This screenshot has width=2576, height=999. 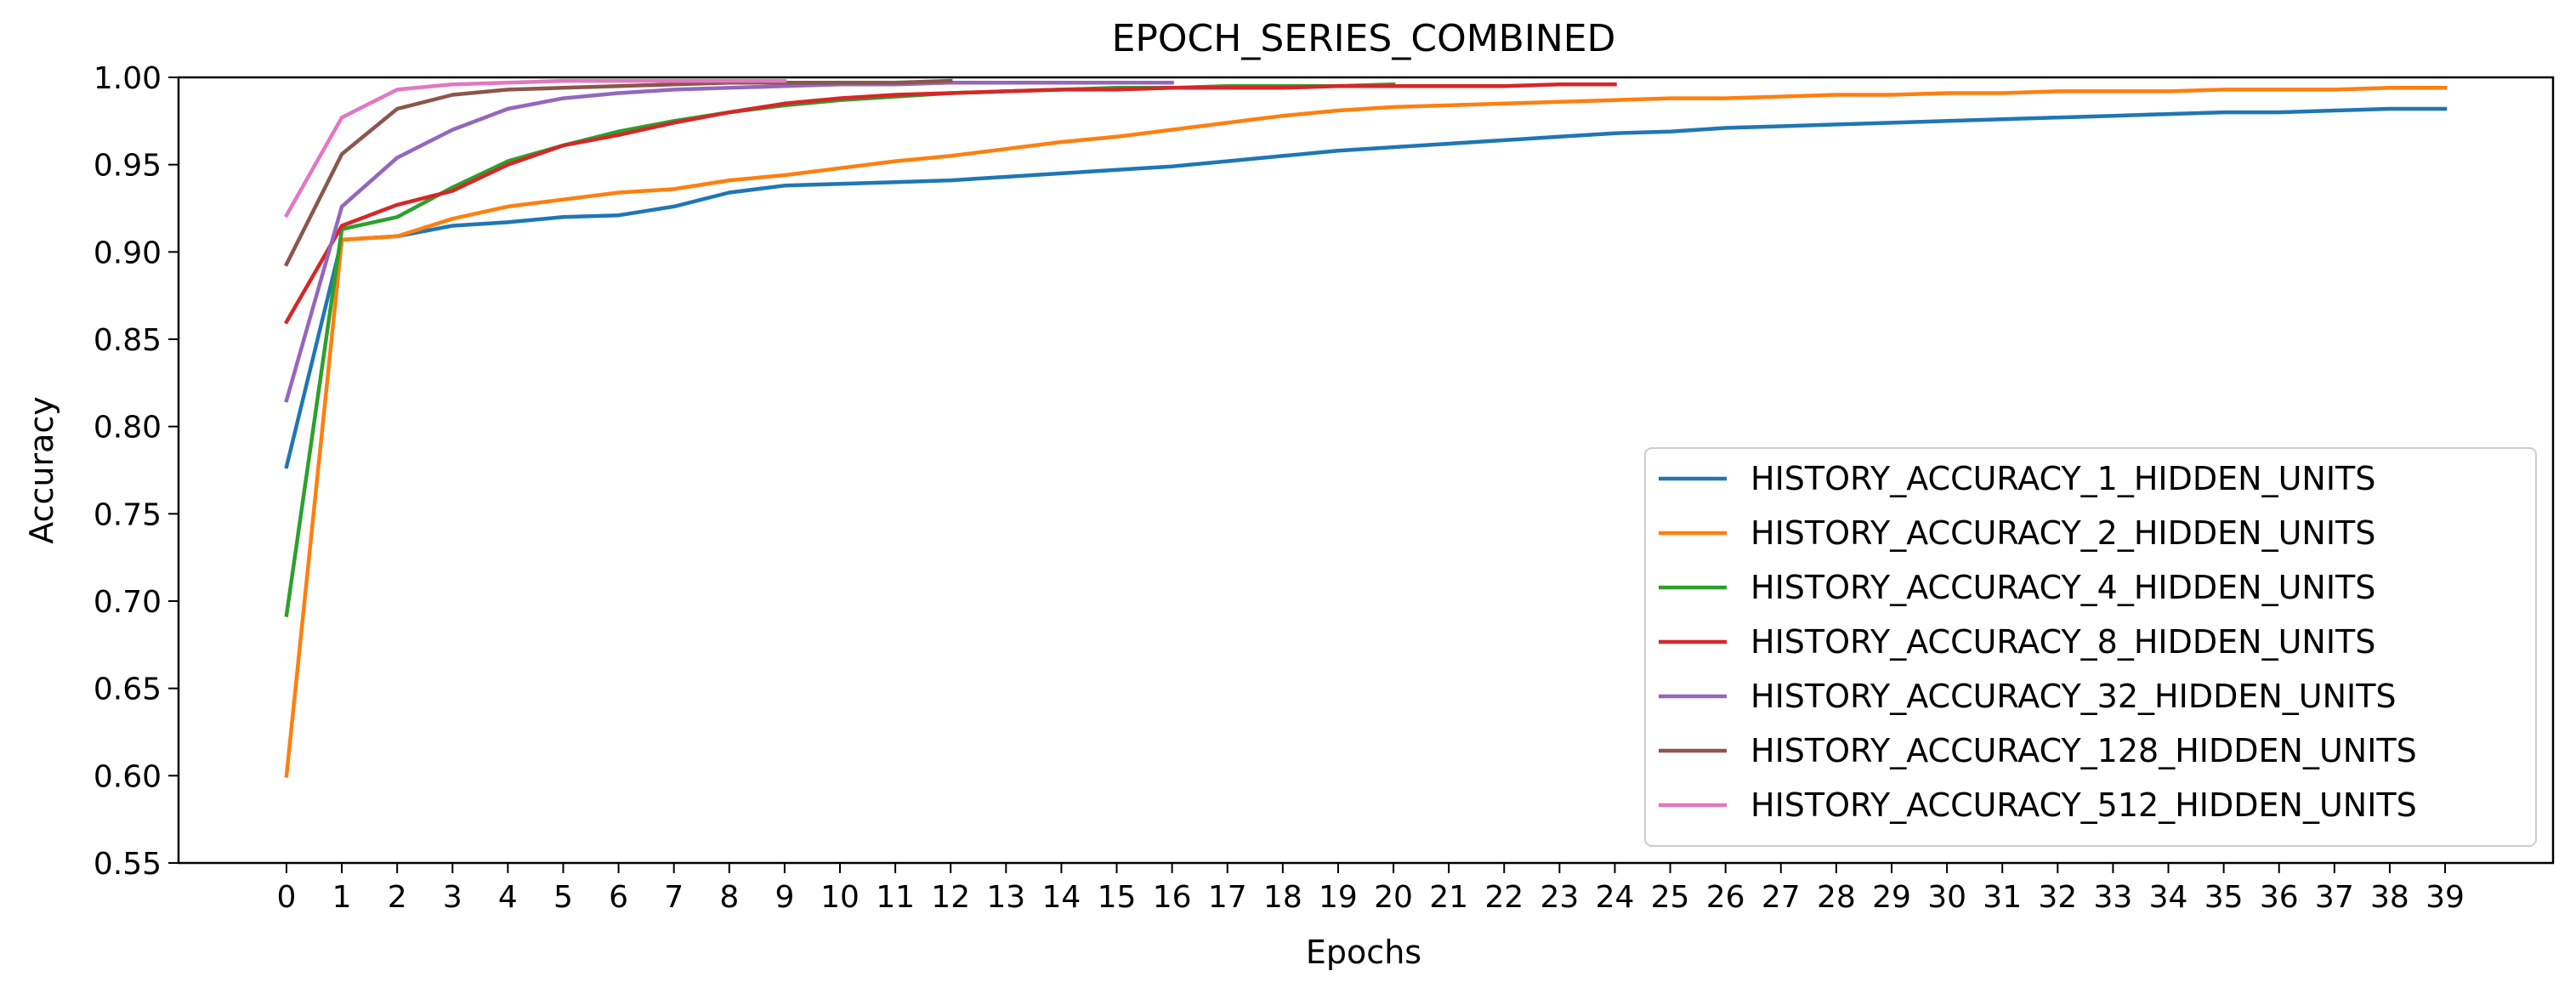 I want to click on x-tick-label: 29, so click(x=1892, y=897).